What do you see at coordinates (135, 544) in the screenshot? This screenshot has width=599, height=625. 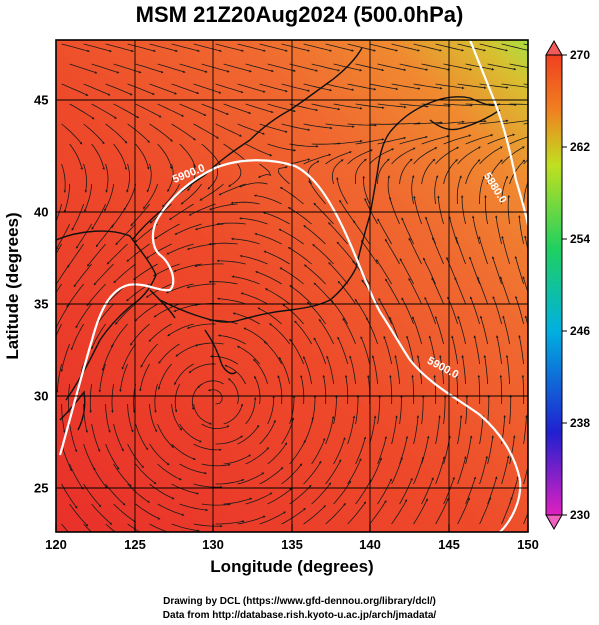 I see `x-tick-label: 125` at bounding box center [135, 544].